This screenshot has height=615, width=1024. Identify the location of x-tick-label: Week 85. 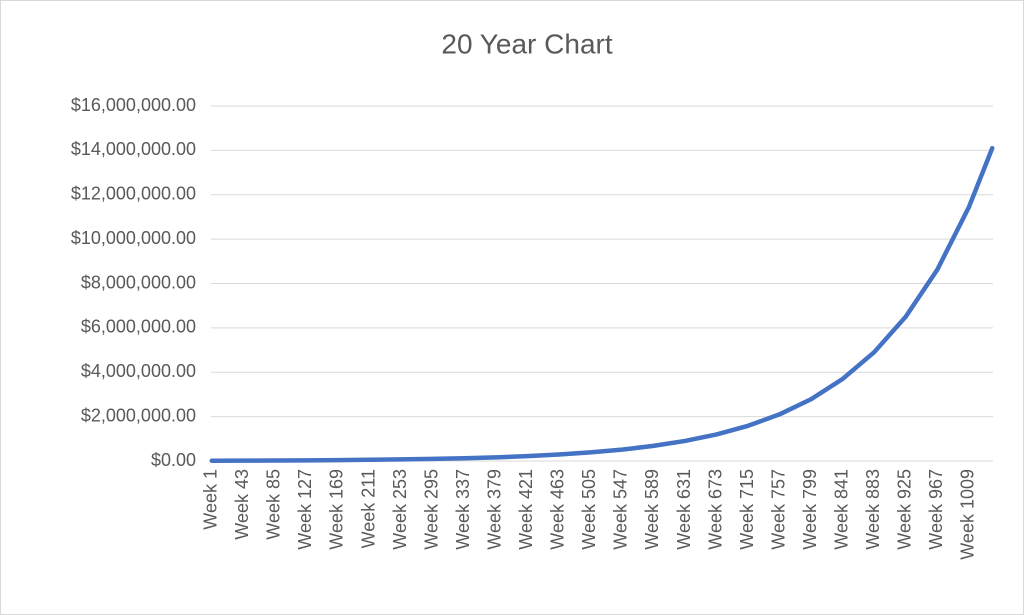
(274, 504).